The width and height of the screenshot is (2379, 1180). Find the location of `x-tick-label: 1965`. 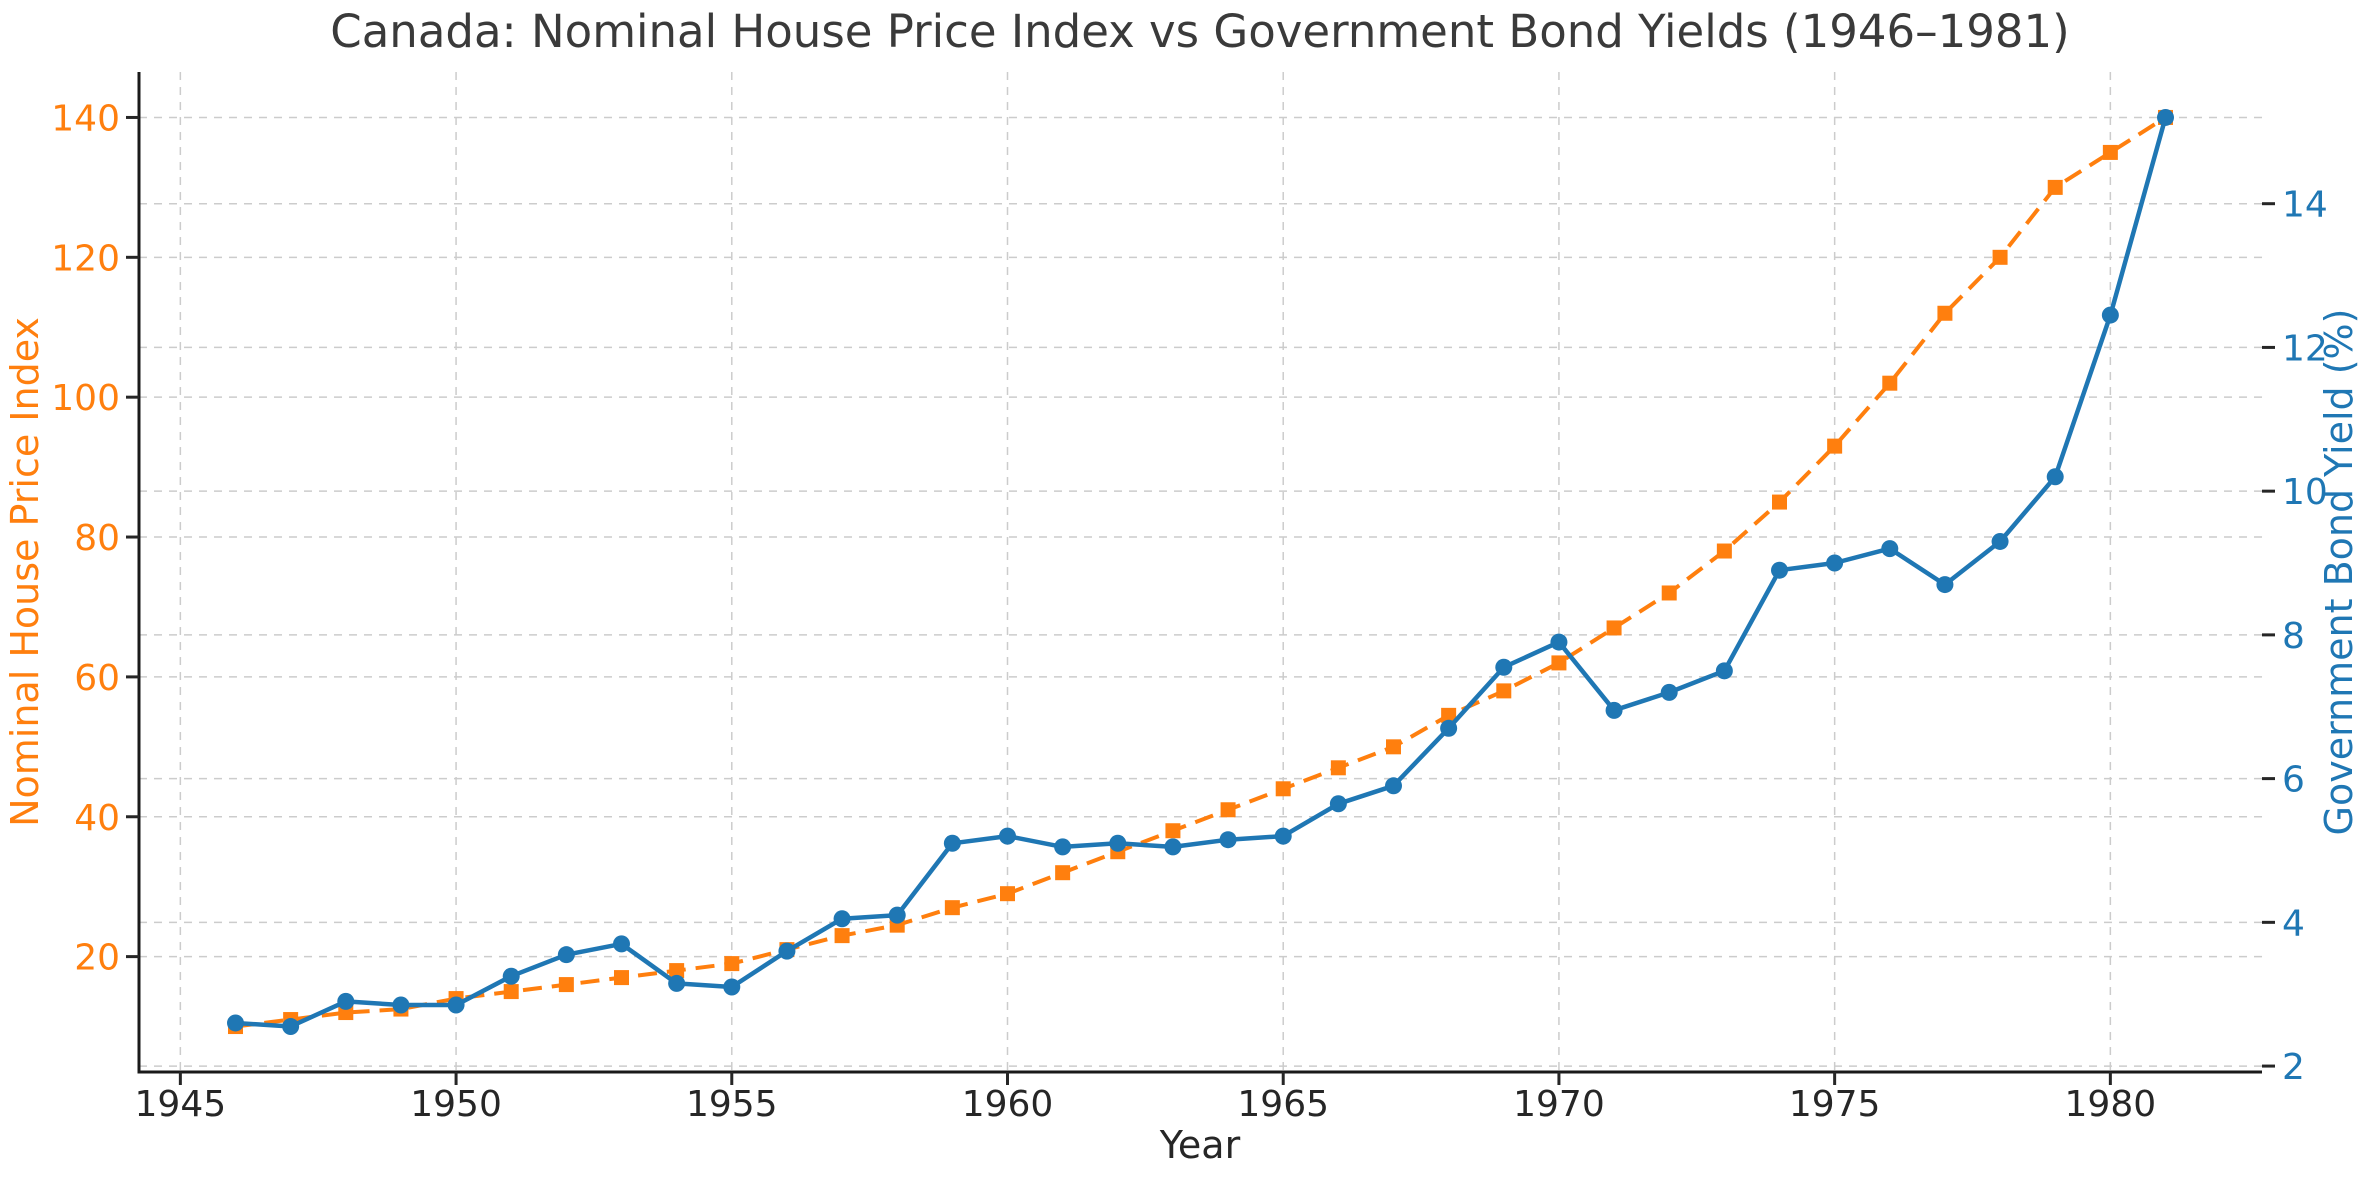

x-tick-label: 1965 is located at coordinates (1283, 1104).